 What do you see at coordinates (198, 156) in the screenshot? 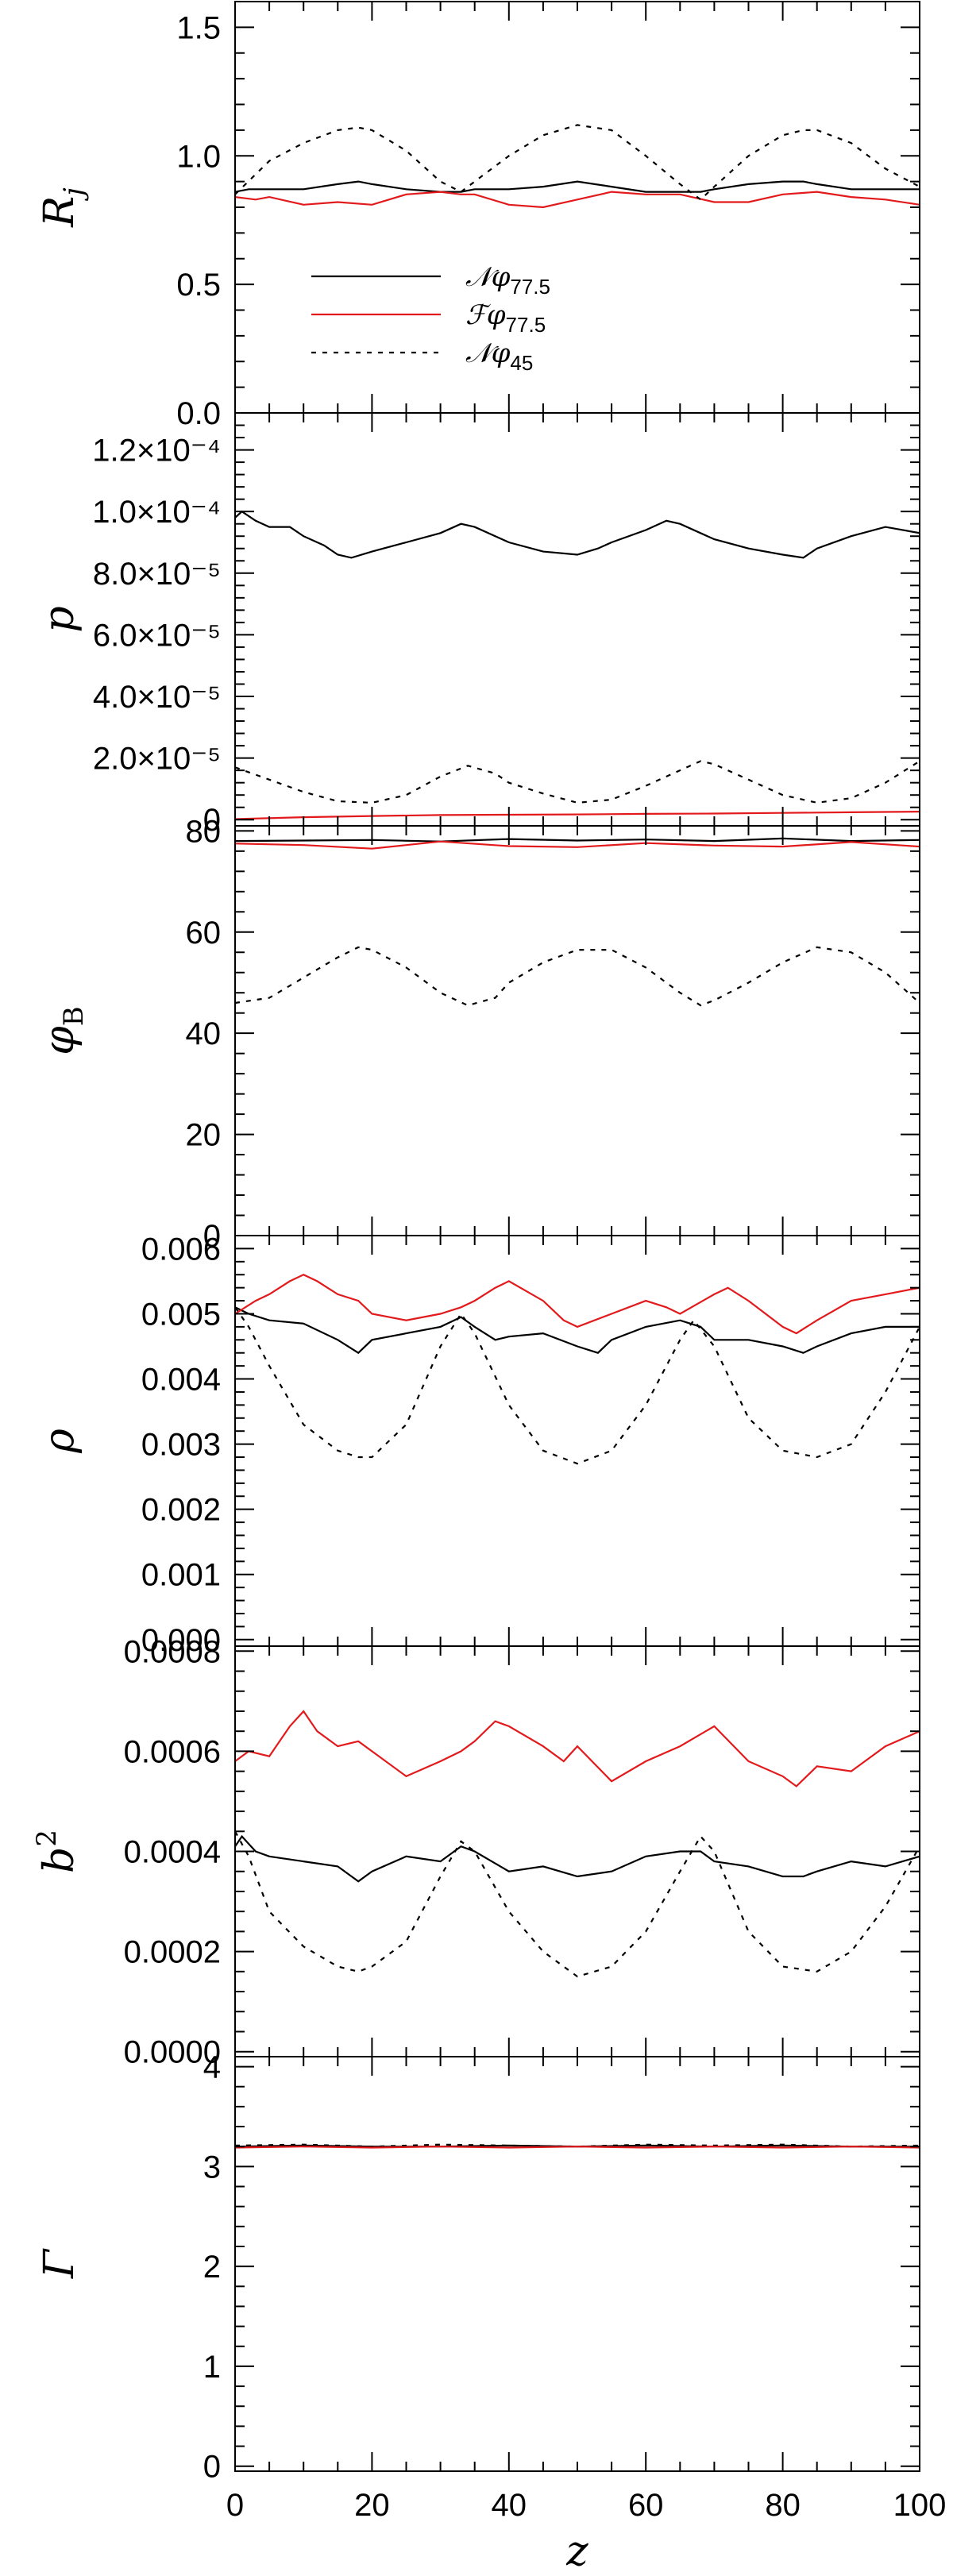
I see `y-tick-label: 1.0` at bounding box center [198, 156].